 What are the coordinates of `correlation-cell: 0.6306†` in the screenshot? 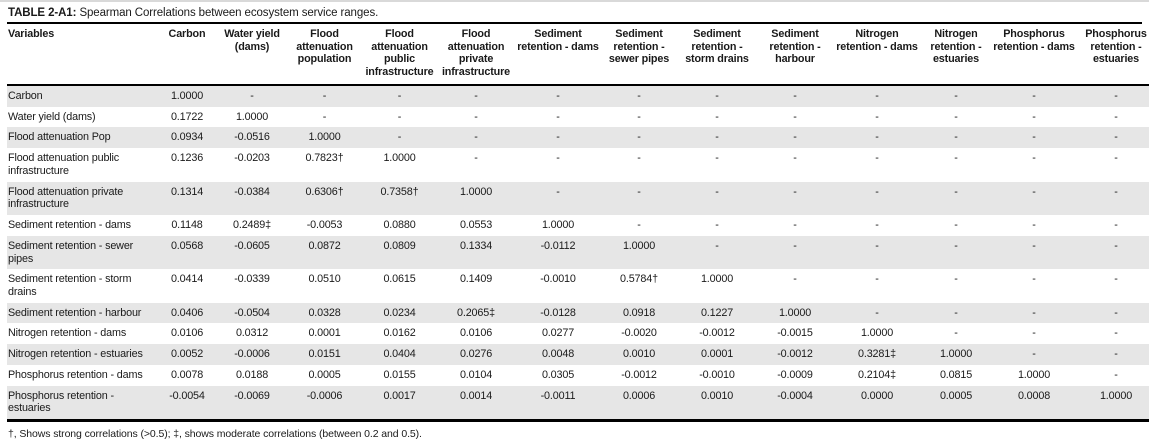 It's located at (324, 191).